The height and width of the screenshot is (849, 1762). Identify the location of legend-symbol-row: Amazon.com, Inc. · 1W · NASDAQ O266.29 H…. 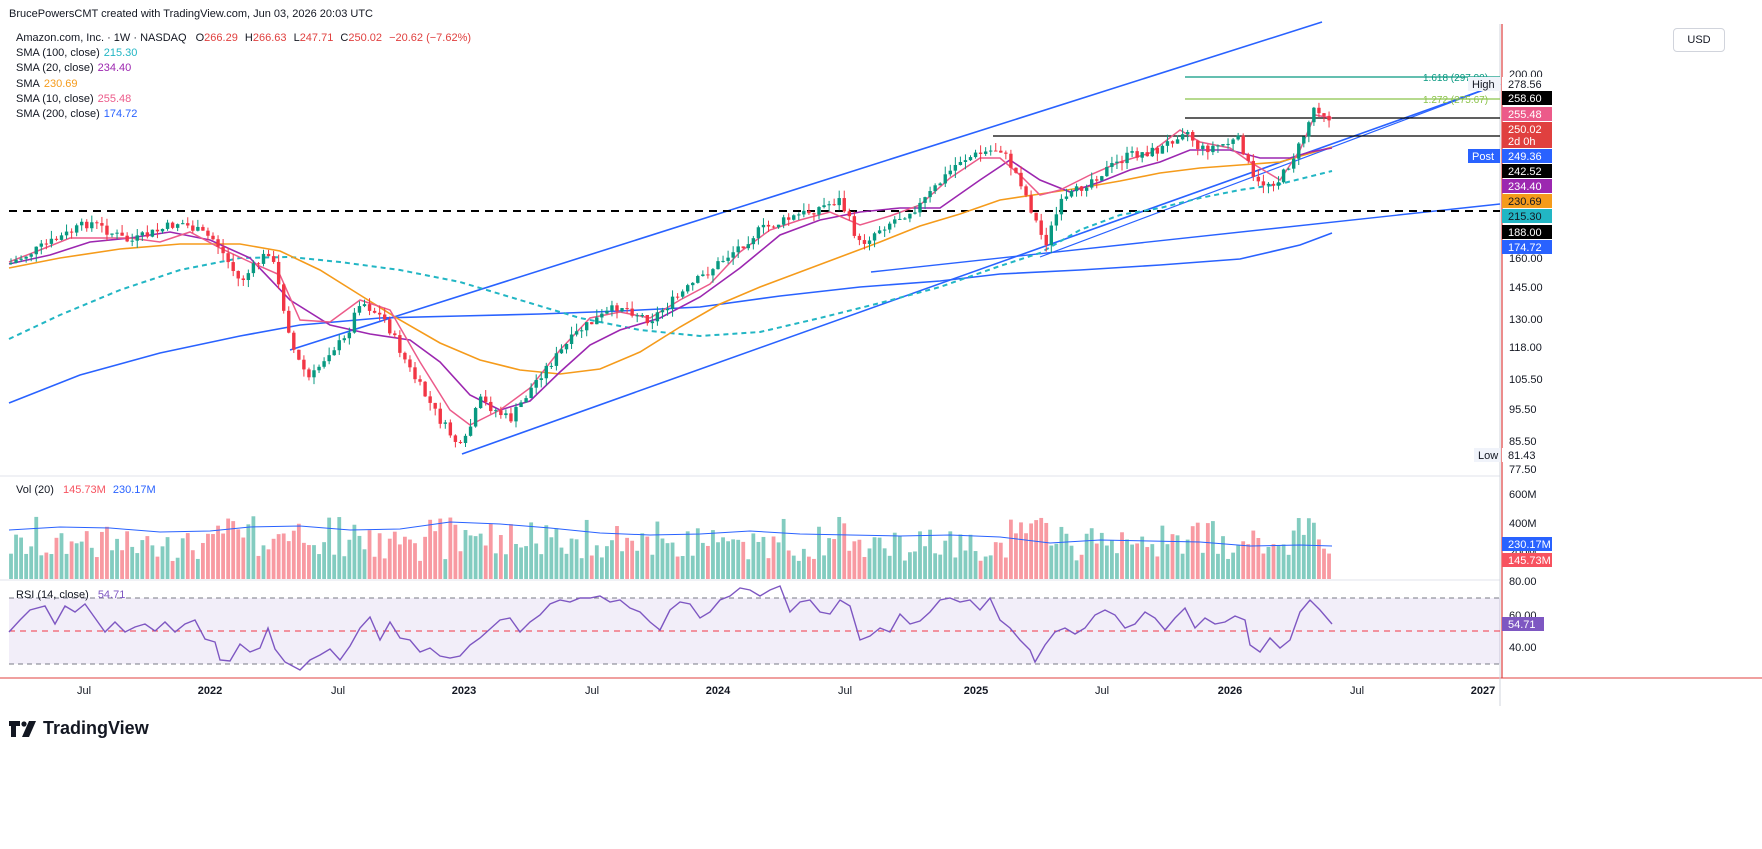
(243, 38).